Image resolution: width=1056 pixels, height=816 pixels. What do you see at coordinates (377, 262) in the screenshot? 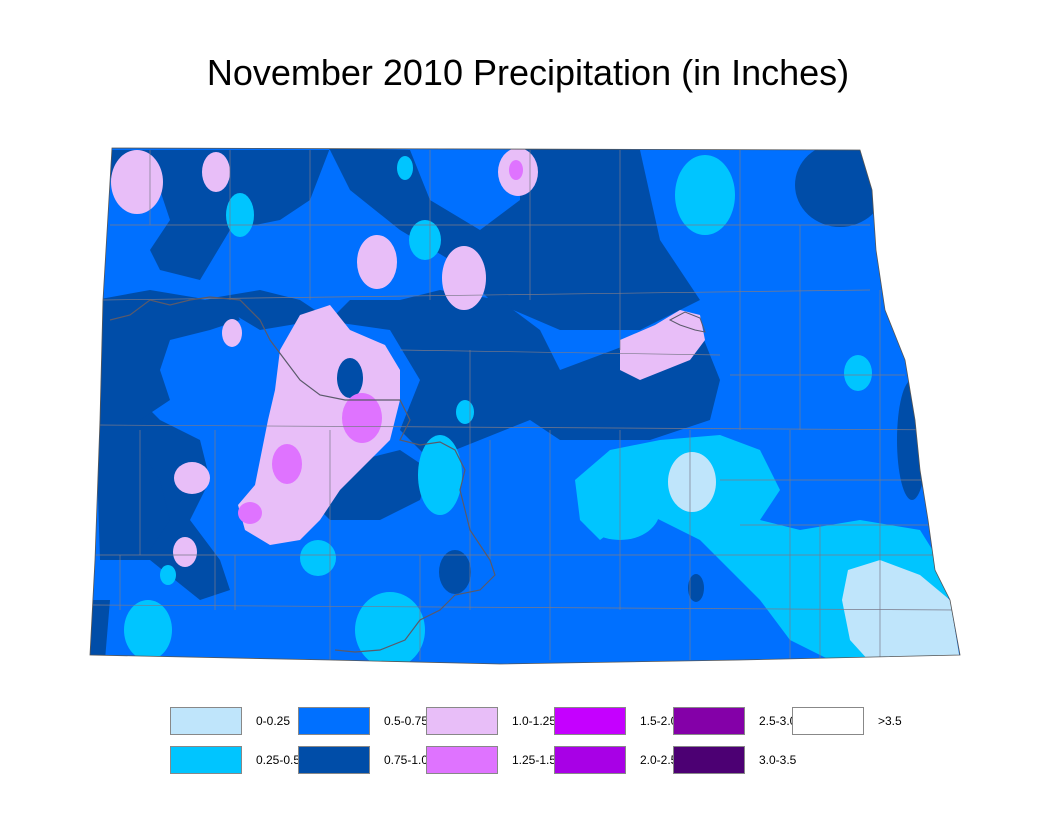
I see `zone-pink-n3` at bounding box center [377, 262].